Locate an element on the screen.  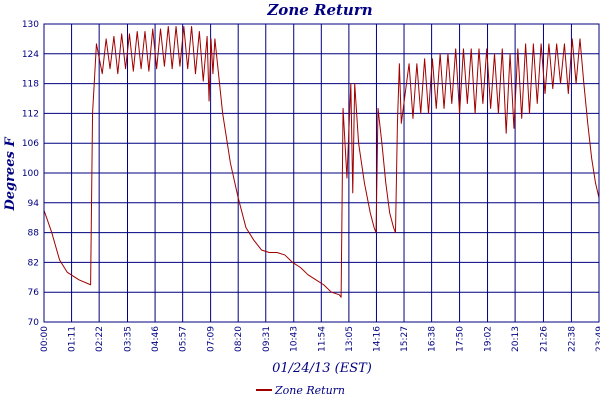
legend: Zone Return is located at coordinates (300, 390).